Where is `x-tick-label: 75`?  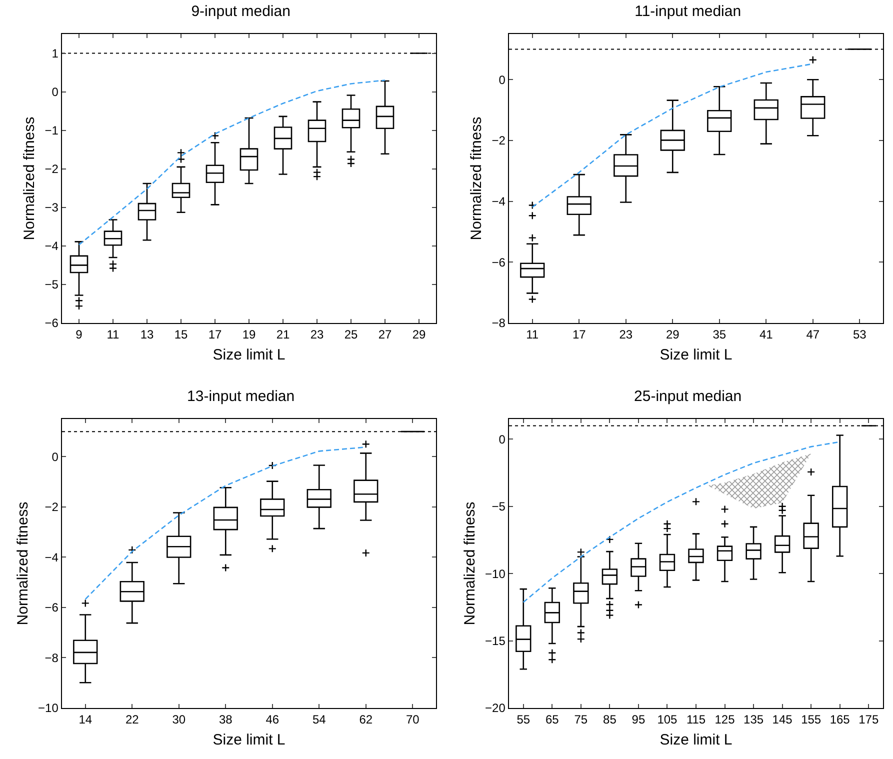 x-tick-label: 75 is located at coordinates (581, 719).